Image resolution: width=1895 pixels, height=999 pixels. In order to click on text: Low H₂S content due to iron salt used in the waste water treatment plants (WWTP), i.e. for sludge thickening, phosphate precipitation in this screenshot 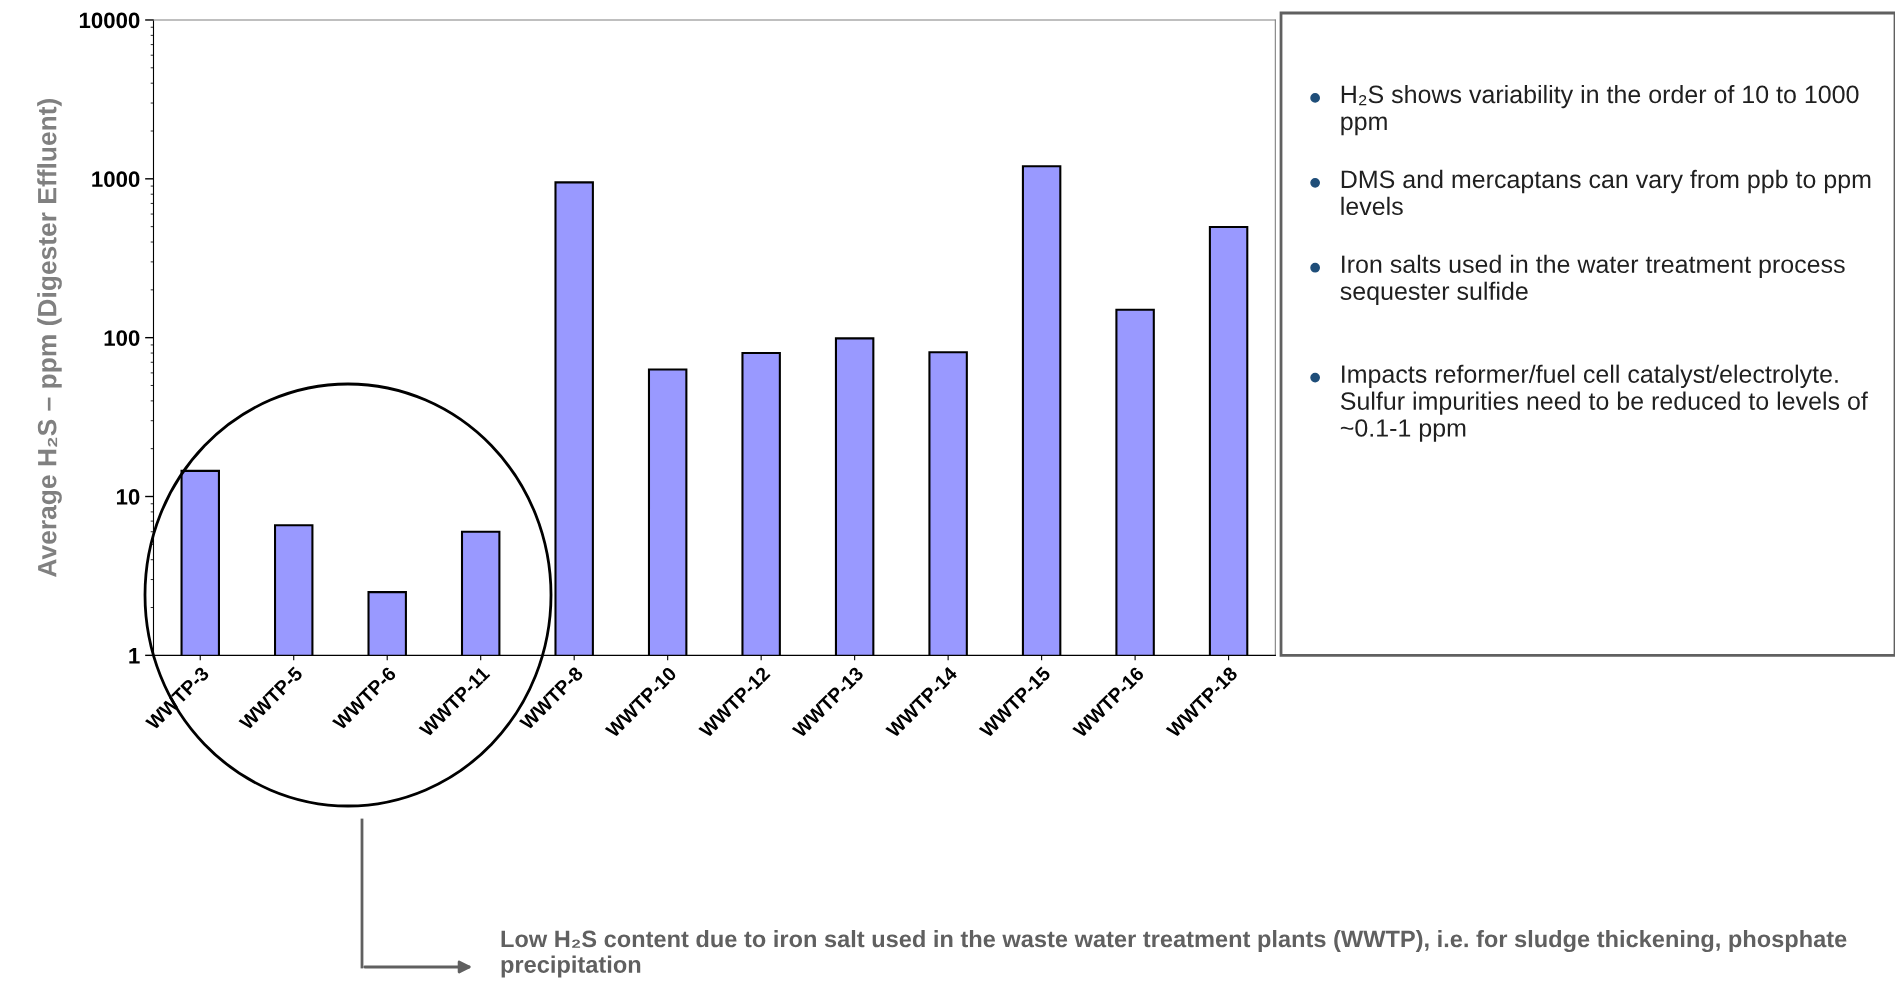, I will do `click(1174, 954)`.